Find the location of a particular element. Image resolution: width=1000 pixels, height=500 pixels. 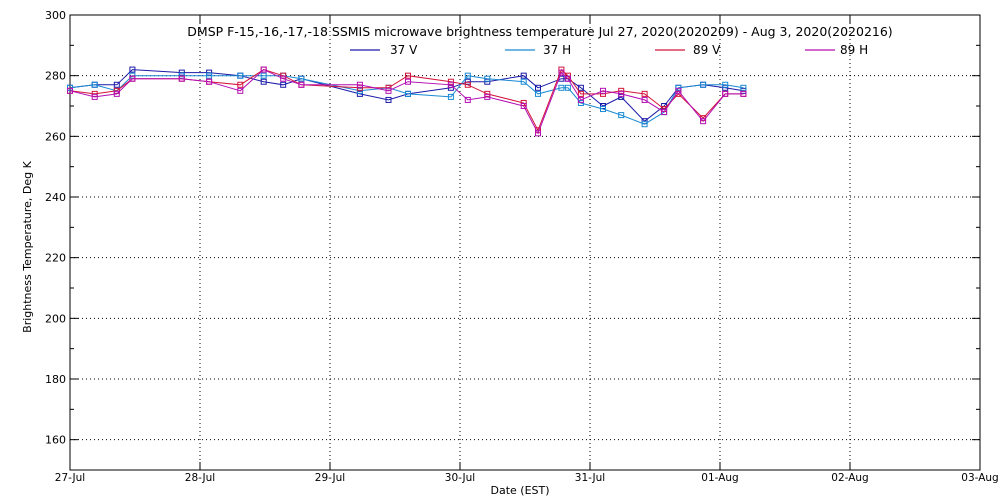

y-axis-label: Brightness Temperature, Deg K is located at coordinates (27, 246).